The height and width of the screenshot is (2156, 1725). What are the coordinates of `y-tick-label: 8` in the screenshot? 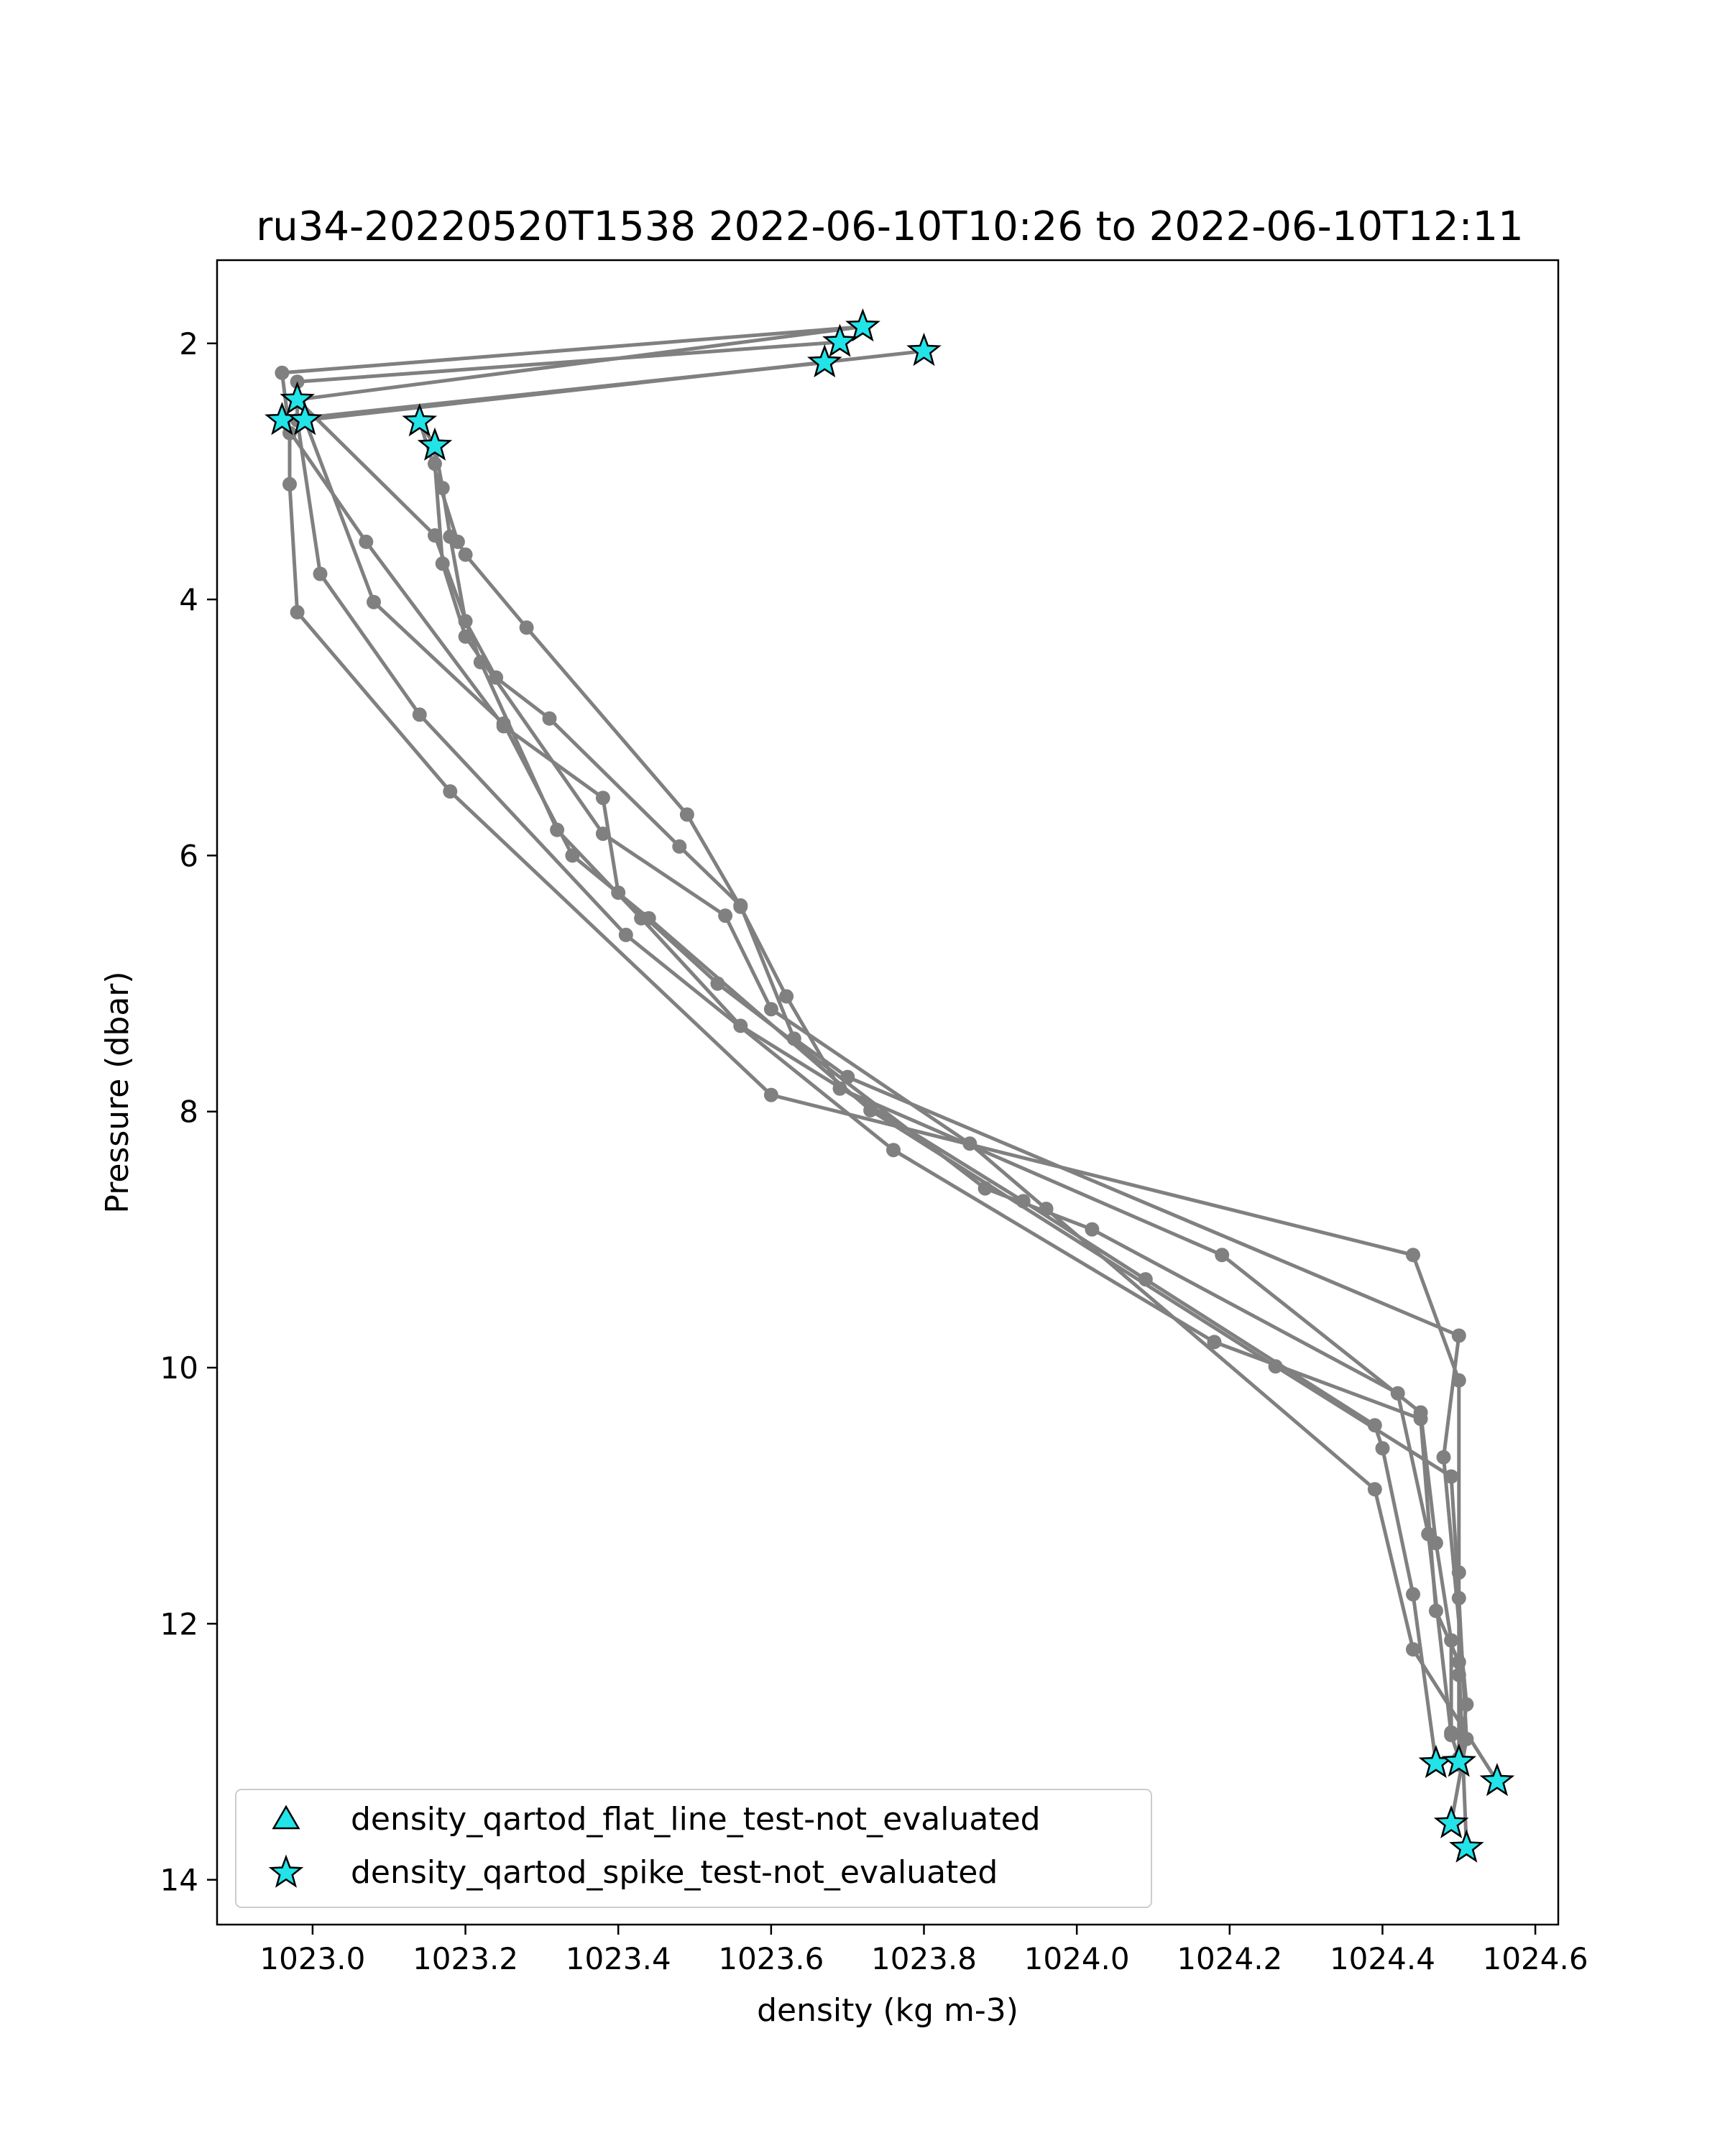 It's located at (188, 1113).